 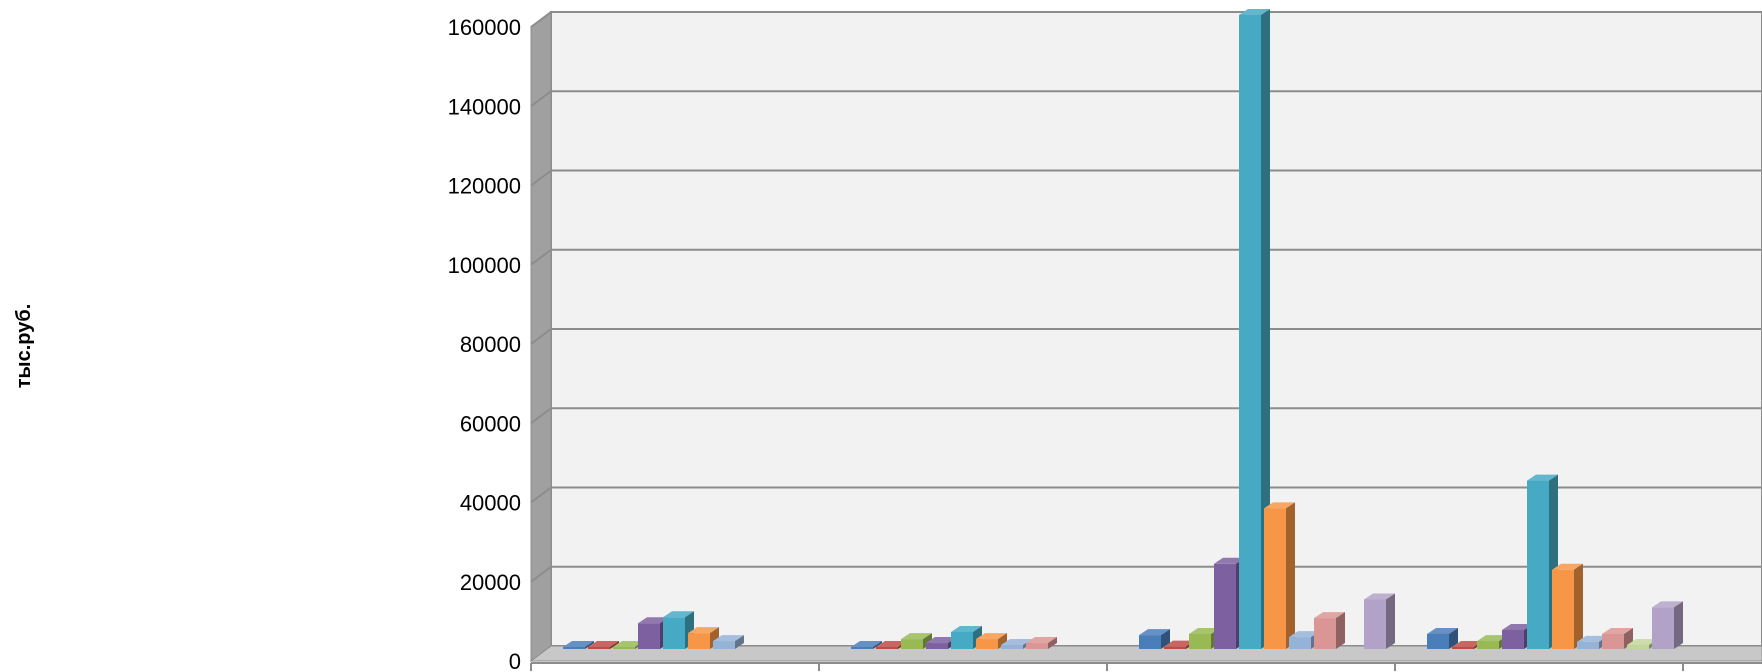 I want to click on y-tick-label: 40000, so click(x=490, y=503).